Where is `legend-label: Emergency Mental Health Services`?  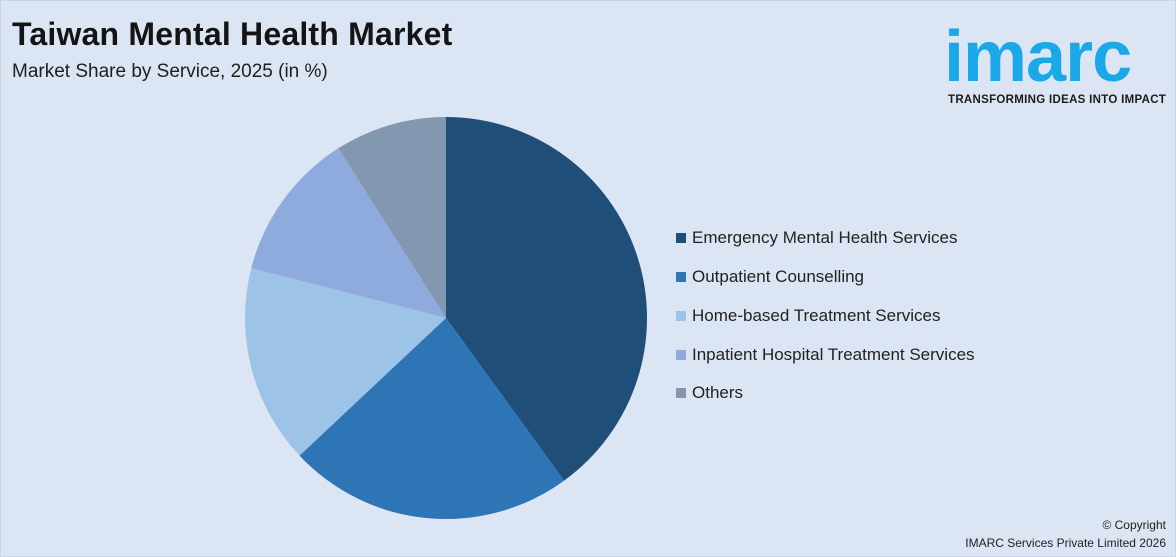
legend-label: Emergency Mental Health Services is located at coordinates (825, 238).